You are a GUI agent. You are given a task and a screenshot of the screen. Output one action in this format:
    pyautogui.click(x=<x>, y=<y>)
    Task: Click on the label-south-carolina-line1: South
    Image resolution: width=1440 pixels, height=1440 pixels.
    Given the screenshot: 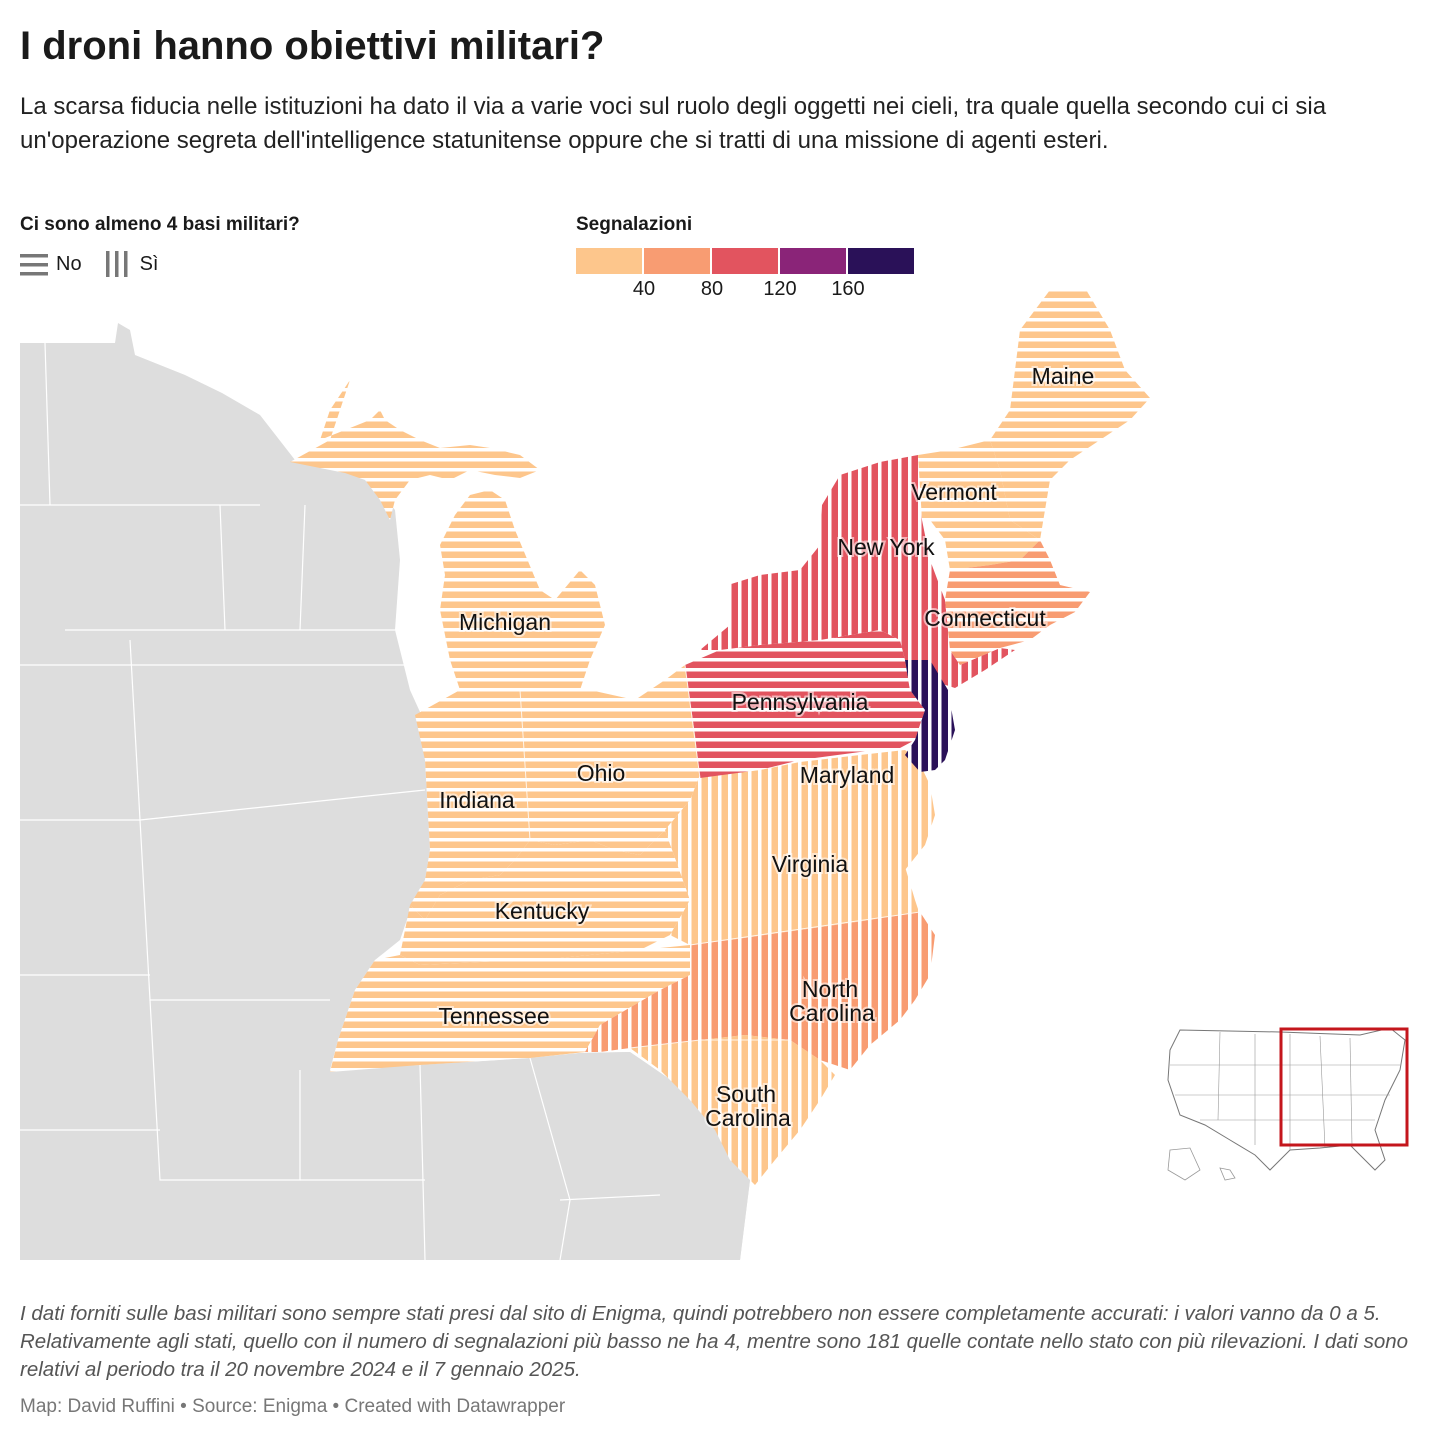 What is the action you would take?
    pyautogui.click(x=746, y=1094)
    